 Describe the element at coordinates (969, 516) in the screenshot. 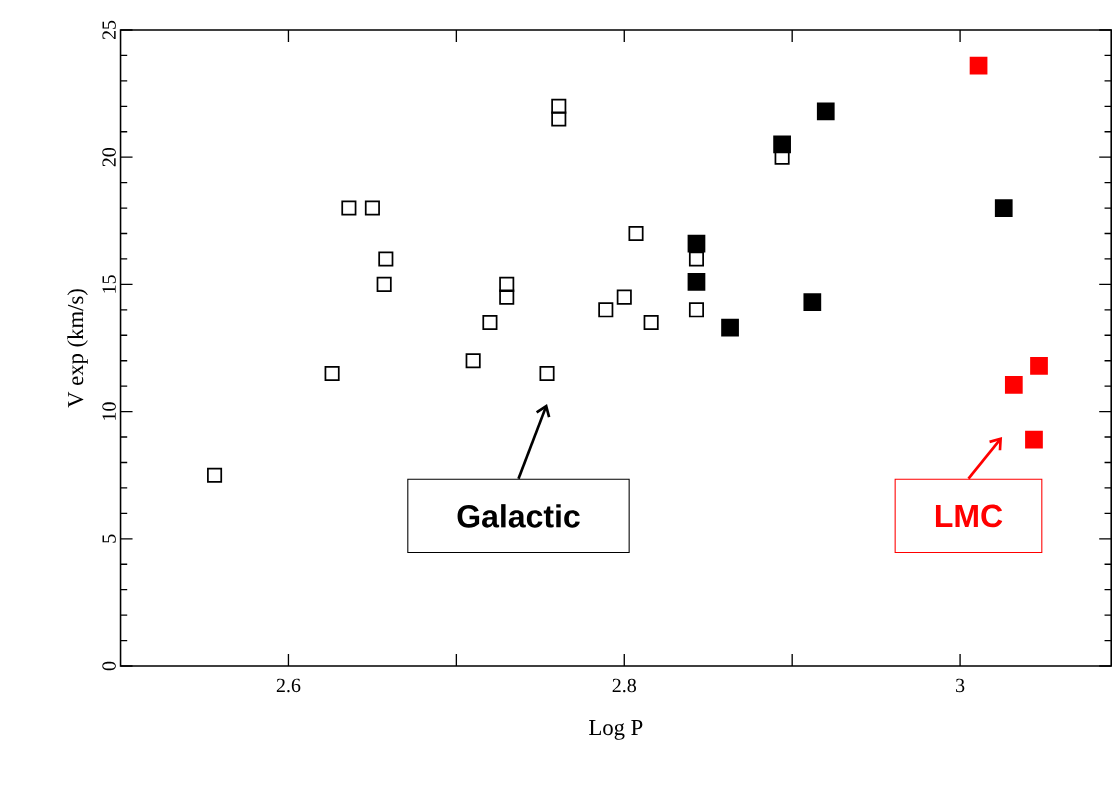

I see `annotation: LMC` at that location.